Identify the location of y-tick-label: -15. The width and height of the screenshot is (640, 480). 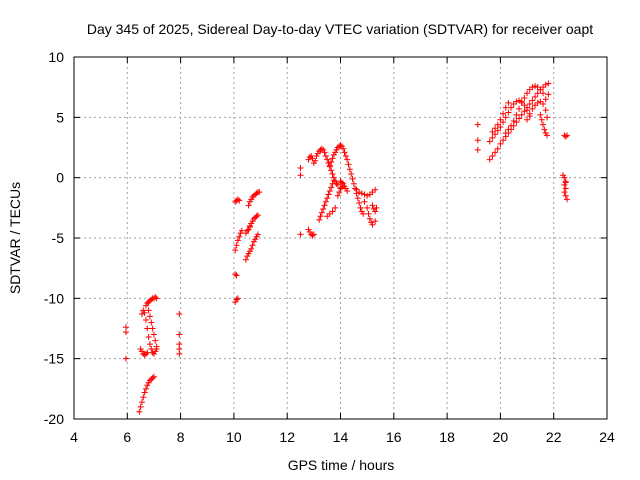
(54, 359).